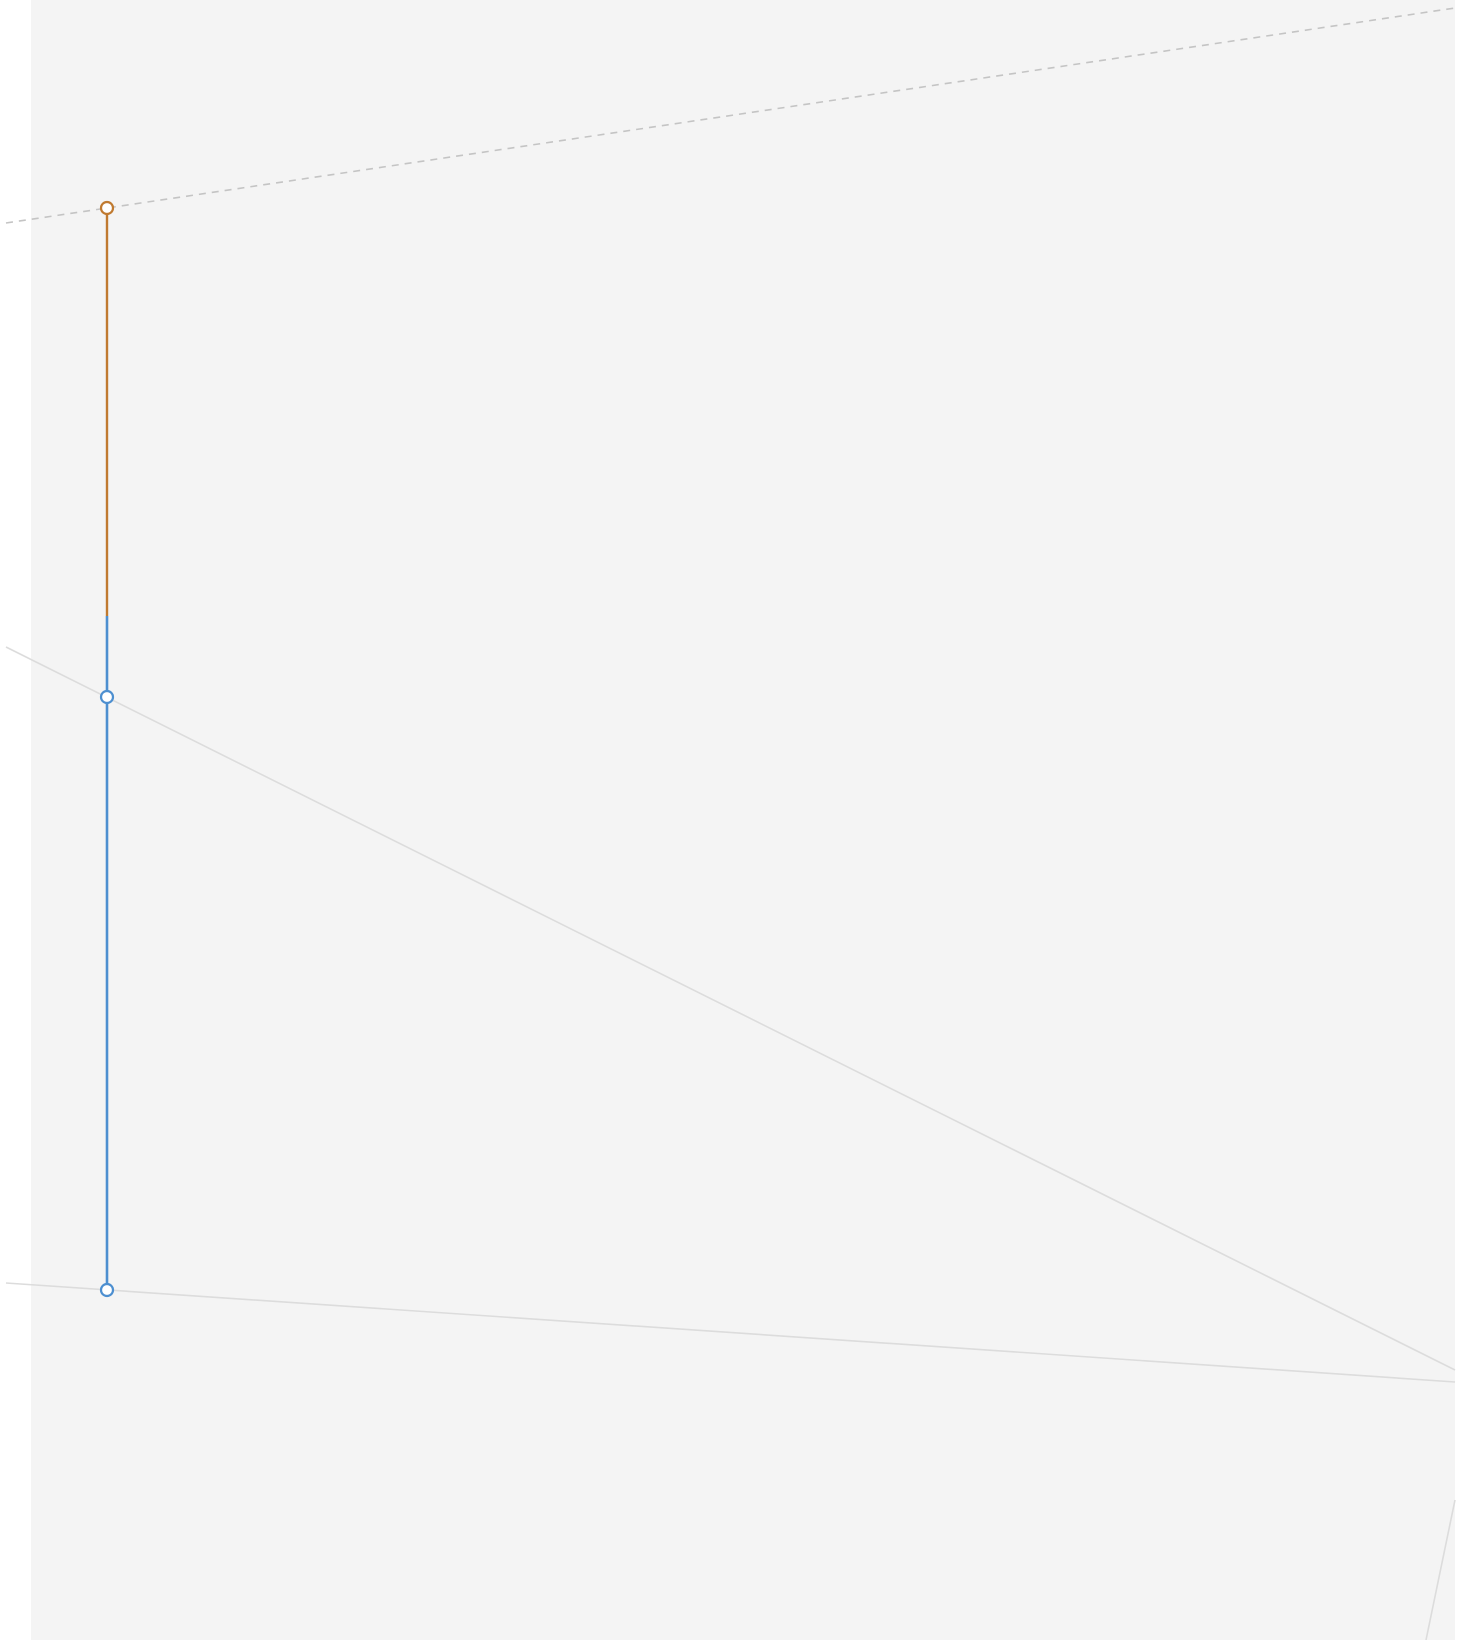 This screenshot has height=1640, width=1470. What do you see at coordinates (730, 115) in the screenshot?
I see `dashed-guide-line` at bounding box center [730, 115].